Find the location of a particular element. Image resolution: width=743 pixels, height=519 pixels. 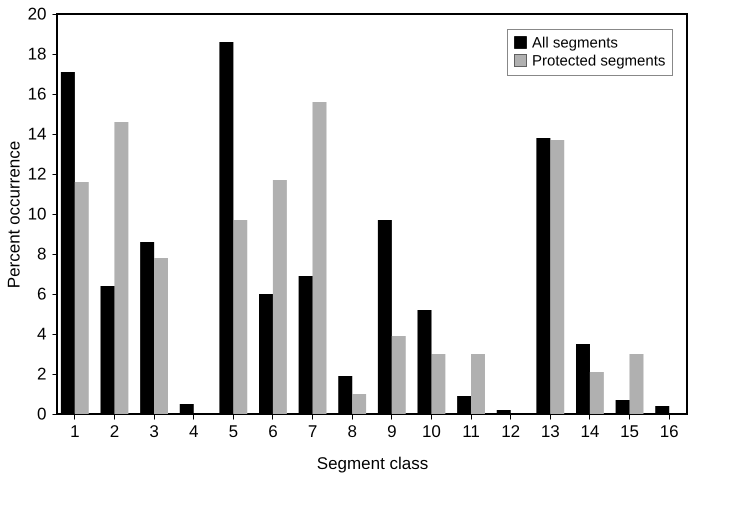

x-tick-label: 4 is located at coordinates (193, 431).